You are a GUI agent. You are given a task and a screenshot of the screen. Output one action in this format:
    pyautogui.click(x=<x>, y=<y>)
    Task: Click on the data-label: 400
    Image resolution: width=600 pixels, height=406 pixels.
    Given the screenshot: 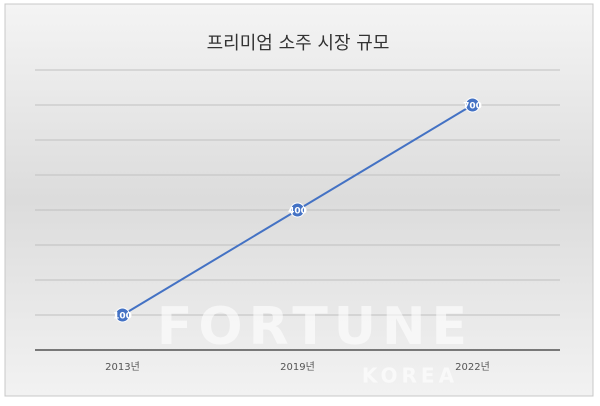 What is the action you would take?
    pyautogui.click(x=297, y=212)
    